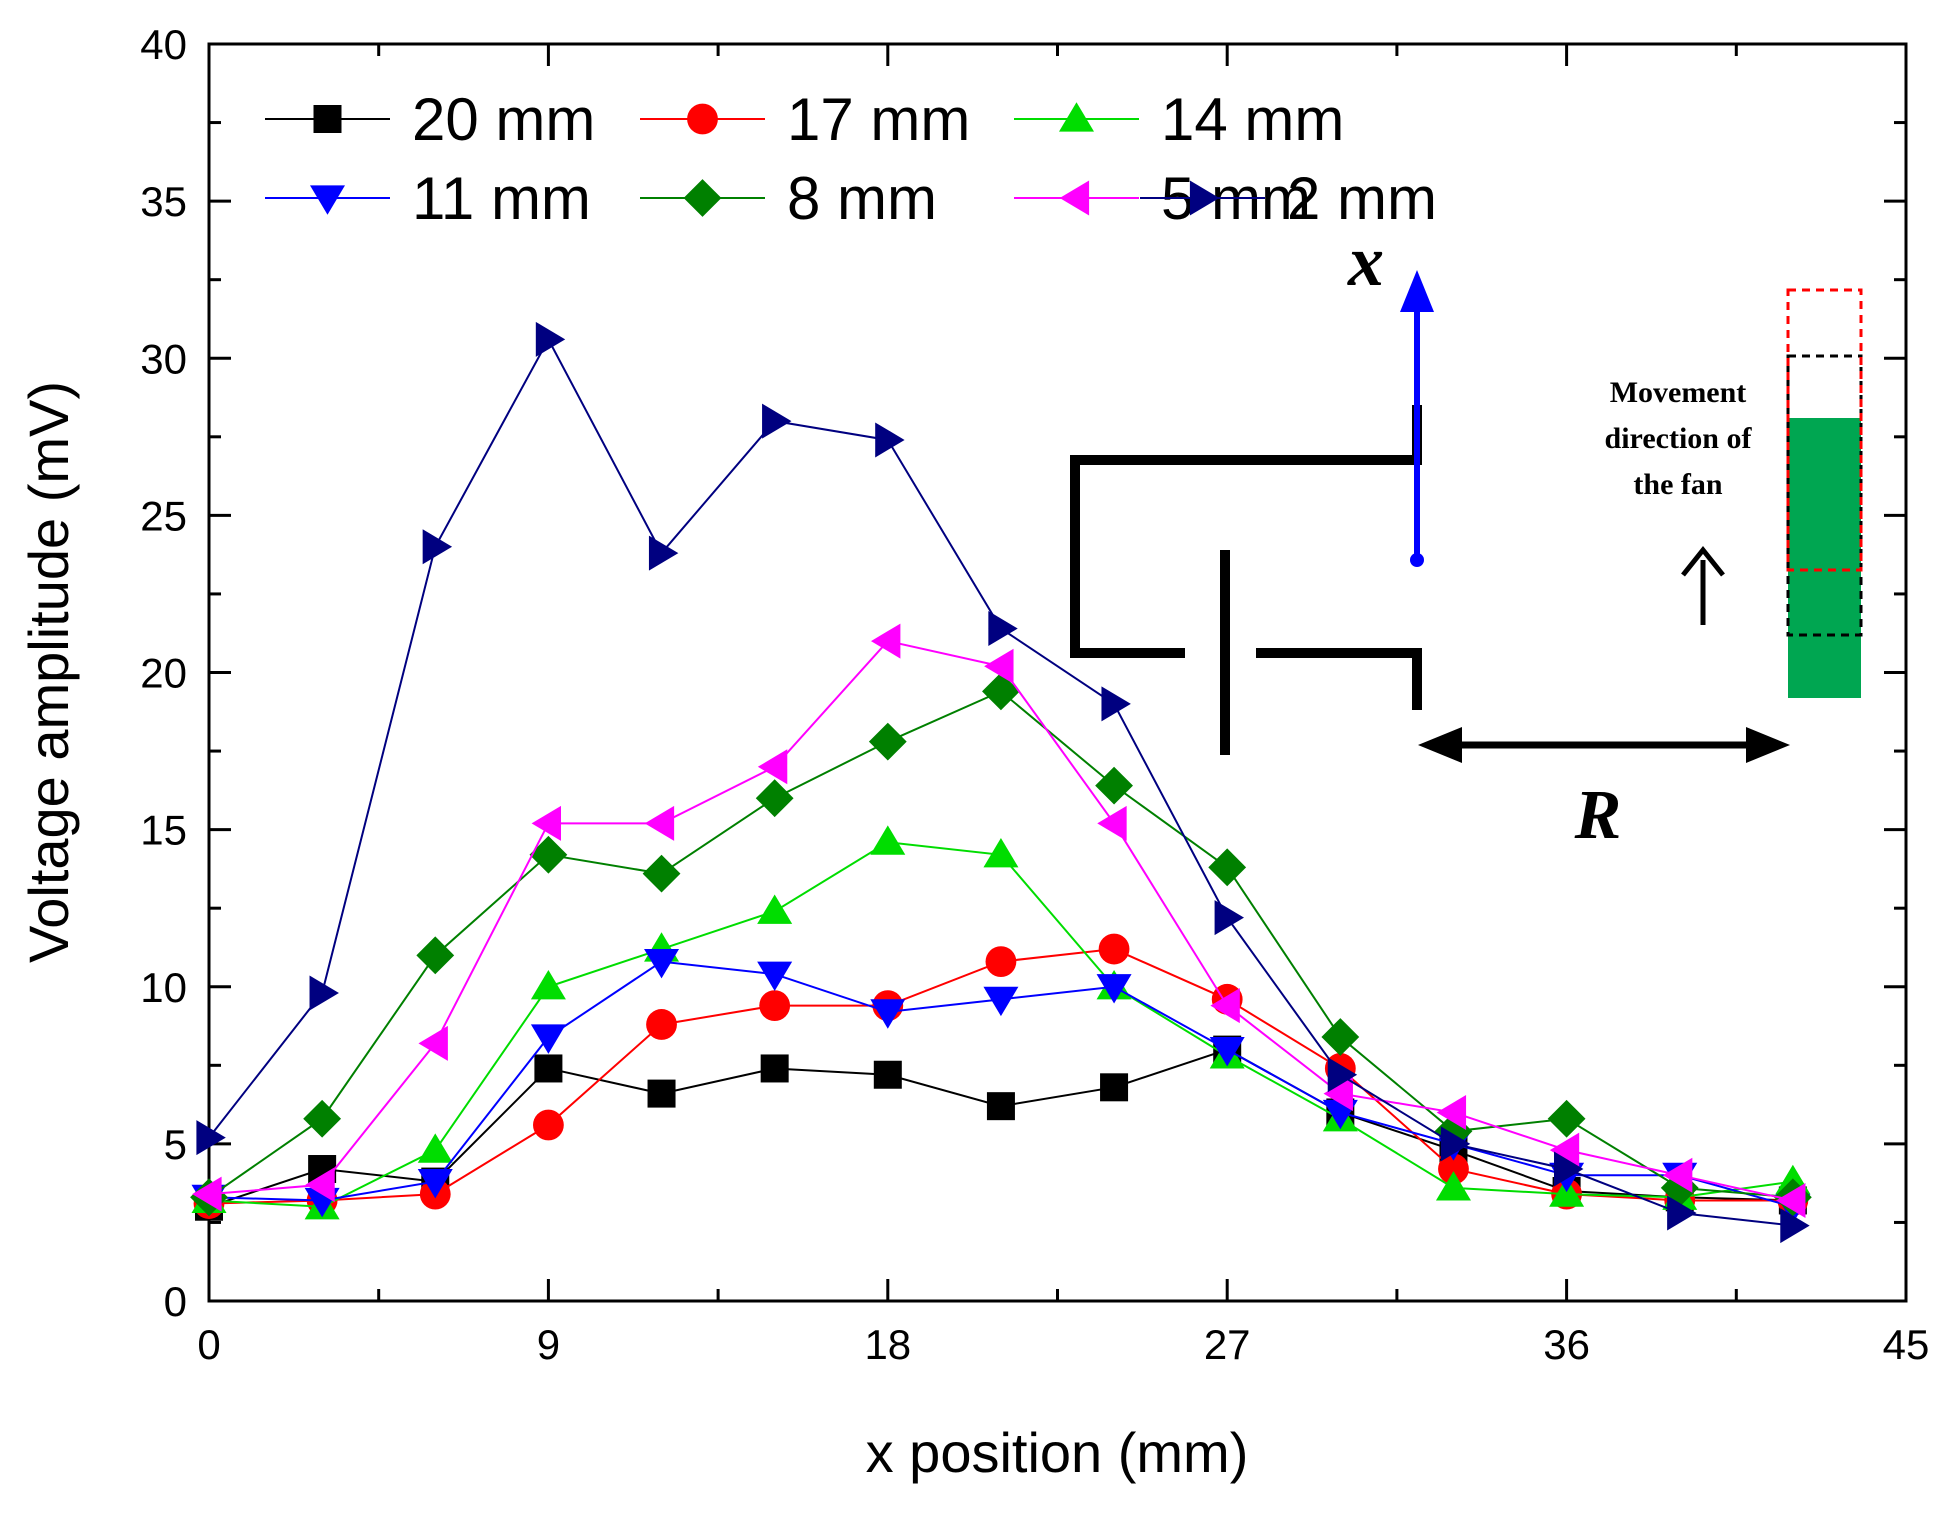  What do you see at coordinates (163, 987) in the screenshot?
I see `y-tick-label: 10` at bounding box center [163, 987].